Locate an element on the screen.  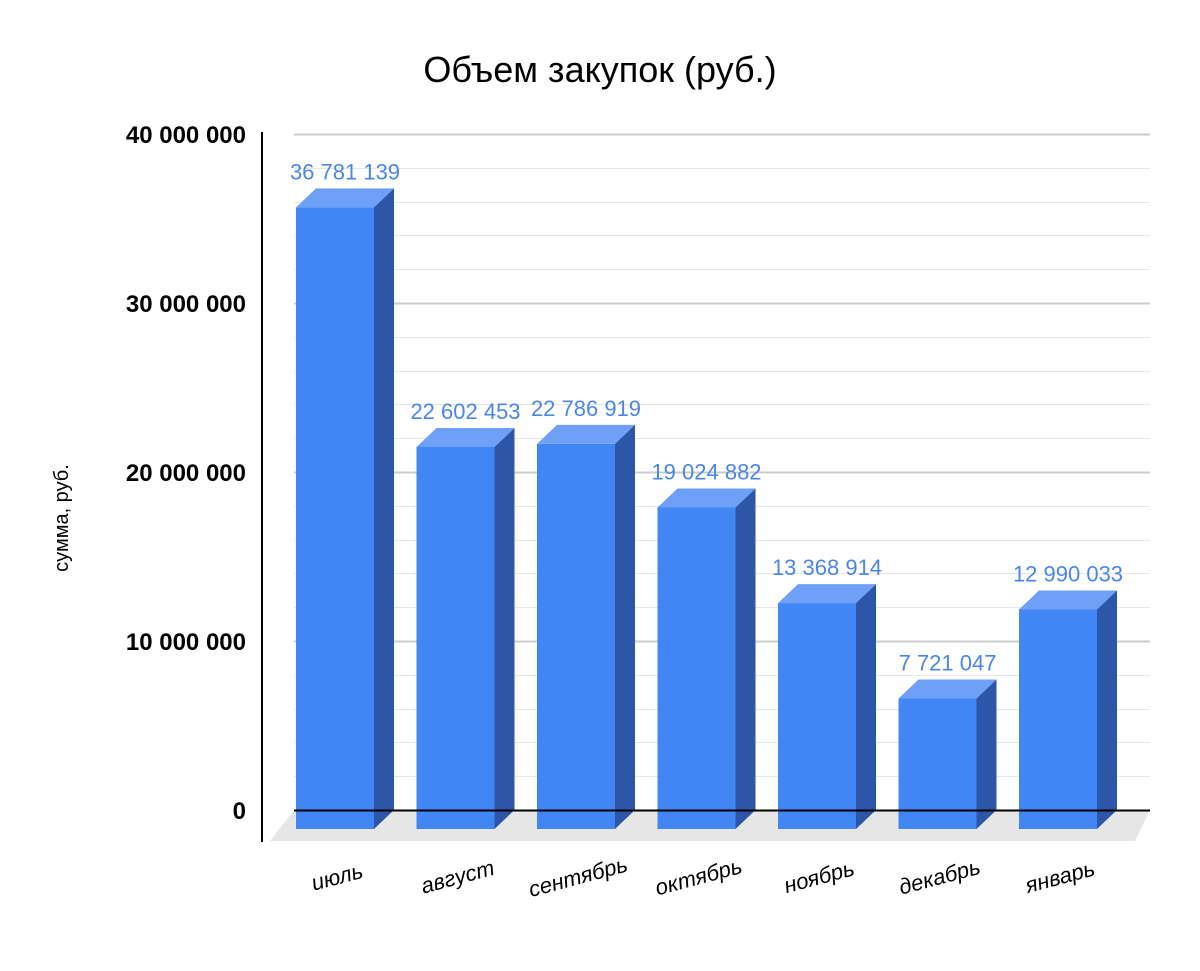
x-tick-label: сентябрь is located at coordinates (578, 877).